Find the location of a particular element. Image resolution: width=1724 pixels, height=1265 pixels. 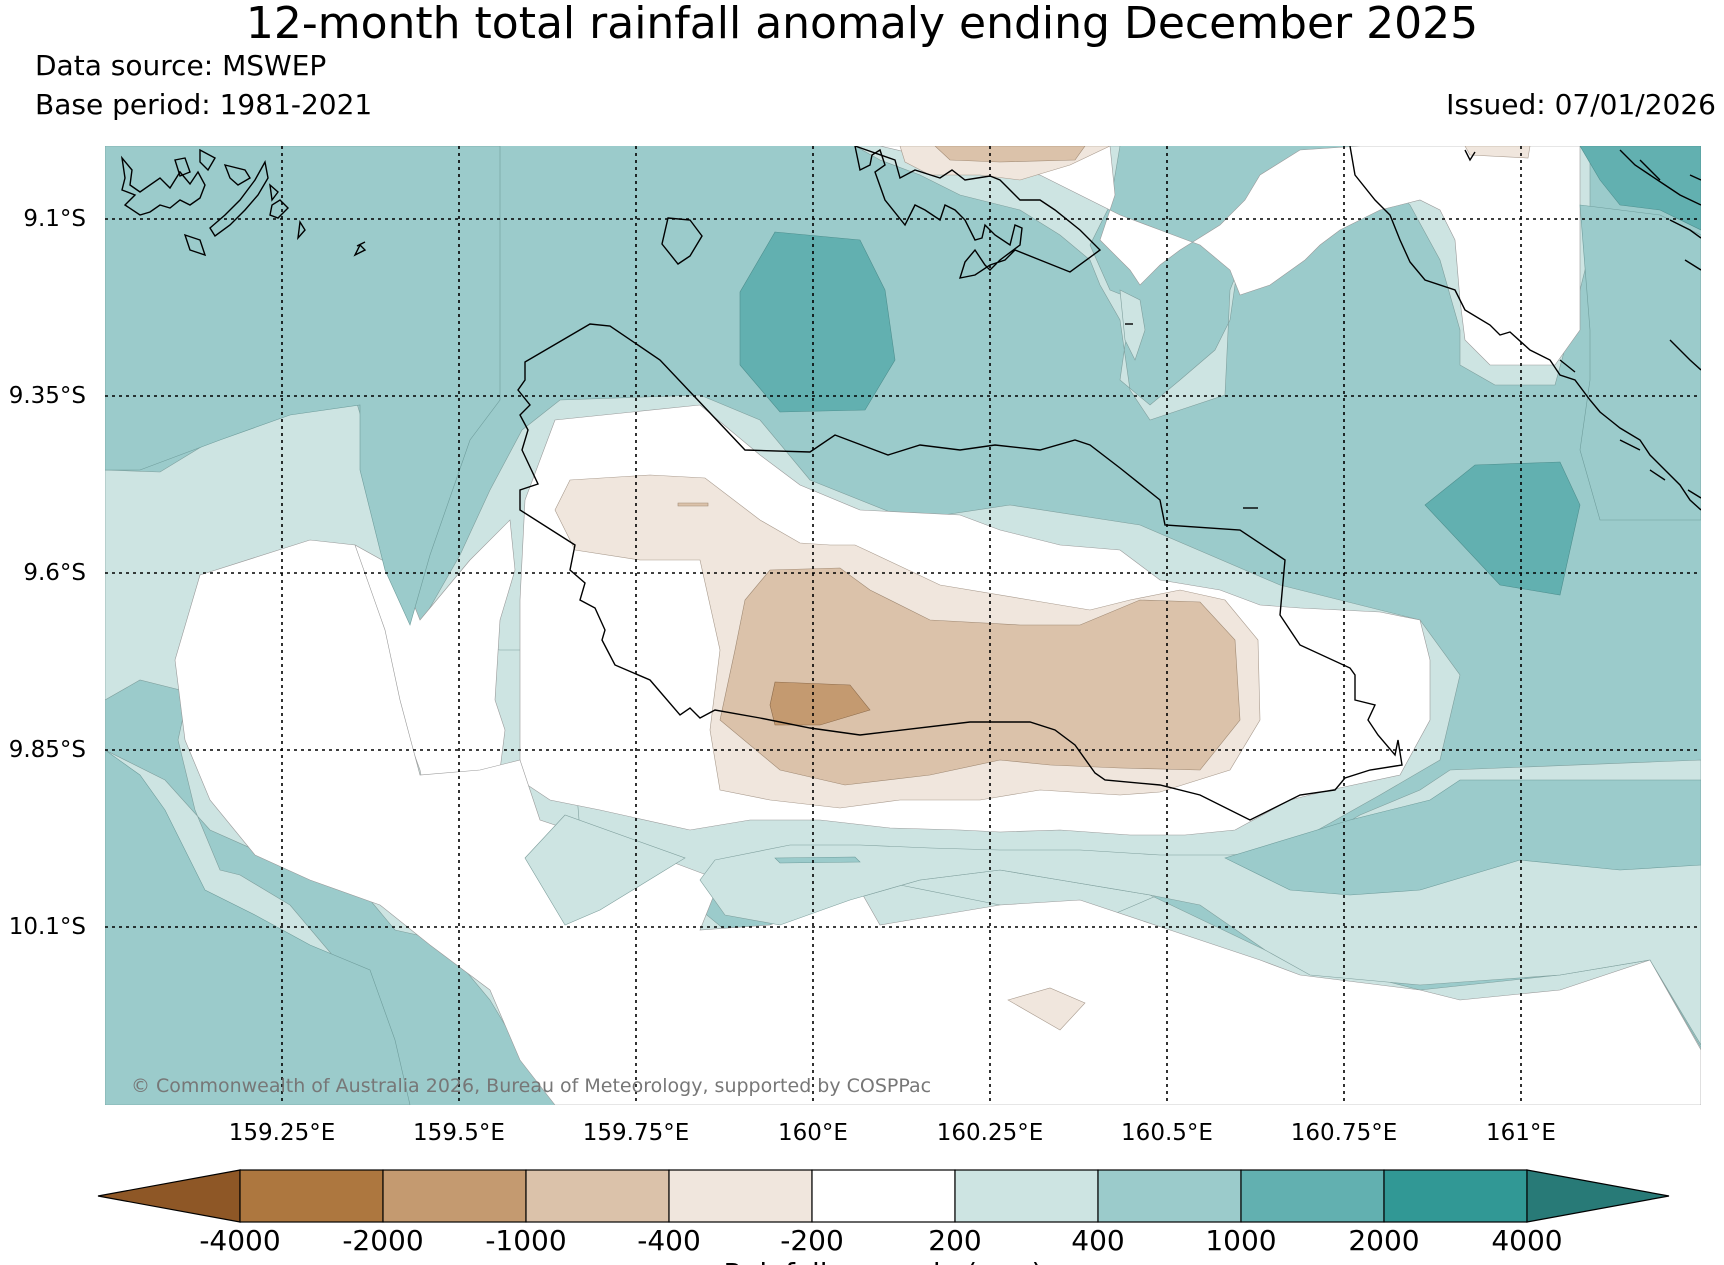

colorbar-extend-high is located at coordinates (1598, 1196).